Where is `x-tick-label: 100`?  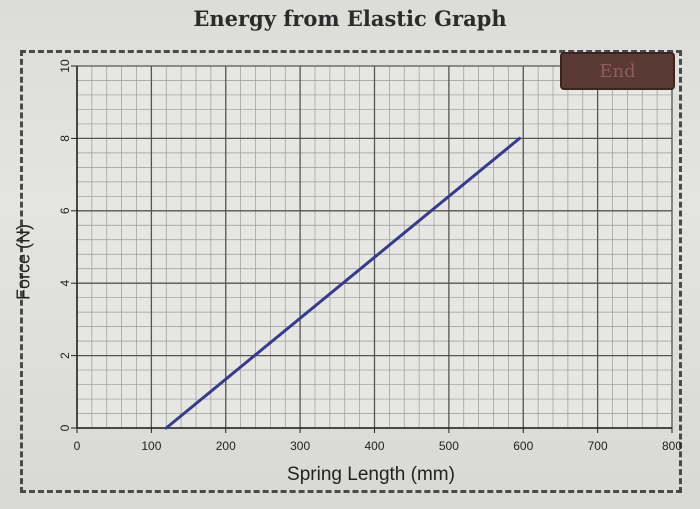 x-tick-label: 100 is located at coordinates (151, 446).